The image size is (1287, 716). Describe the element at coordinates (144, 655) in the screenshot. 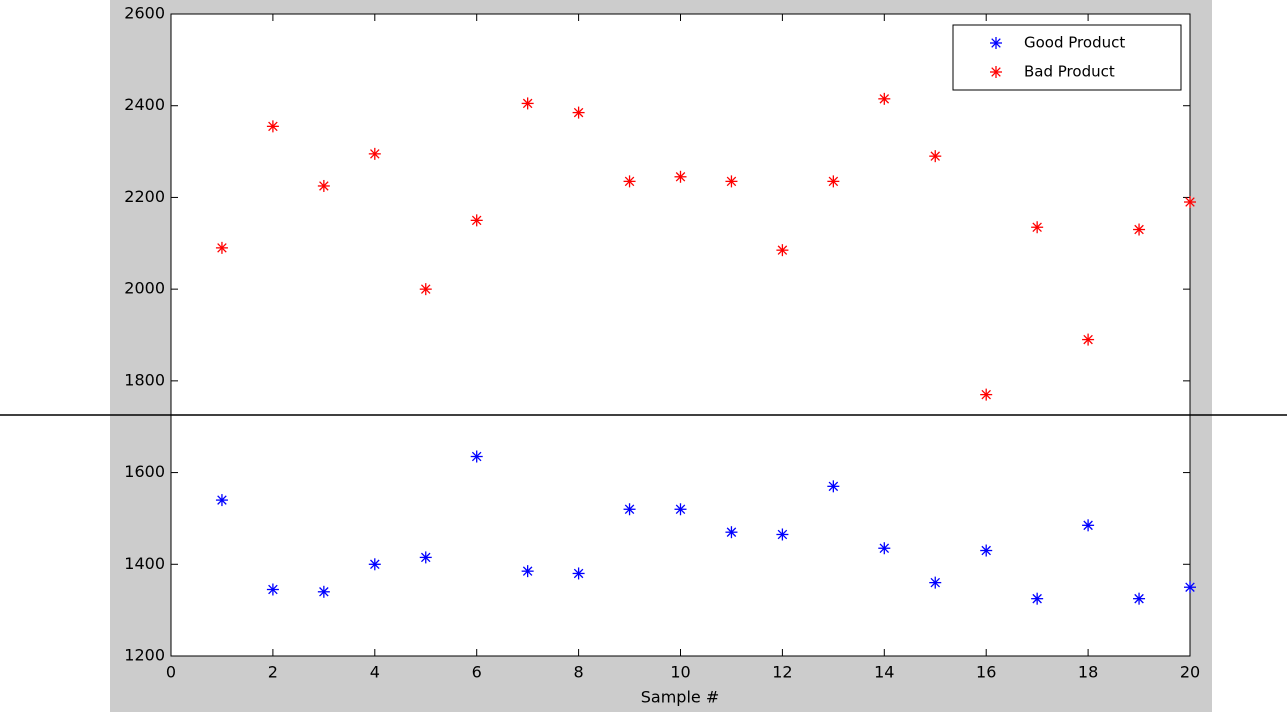

I see `y-tick-label: 1200` at that location.